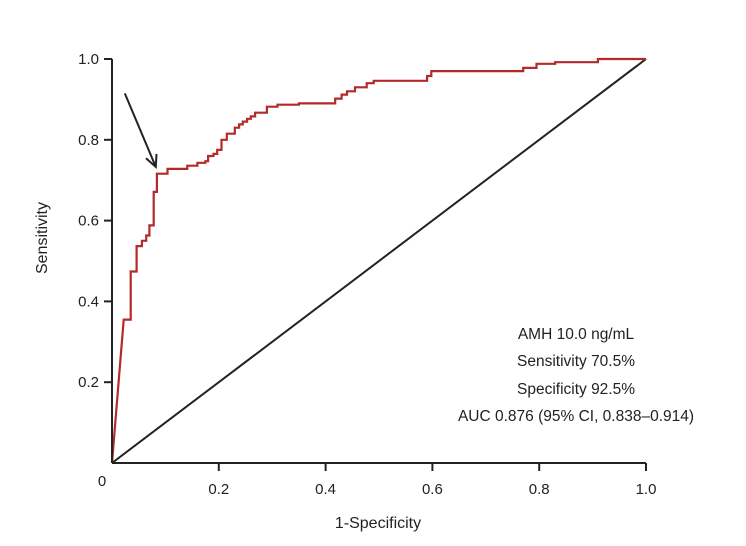 The width and height of the screenshot is (746, 546). Describe the element at coordinates (646, 489) in the screenshot. I see `x-tick-label: 1.0` at that location.